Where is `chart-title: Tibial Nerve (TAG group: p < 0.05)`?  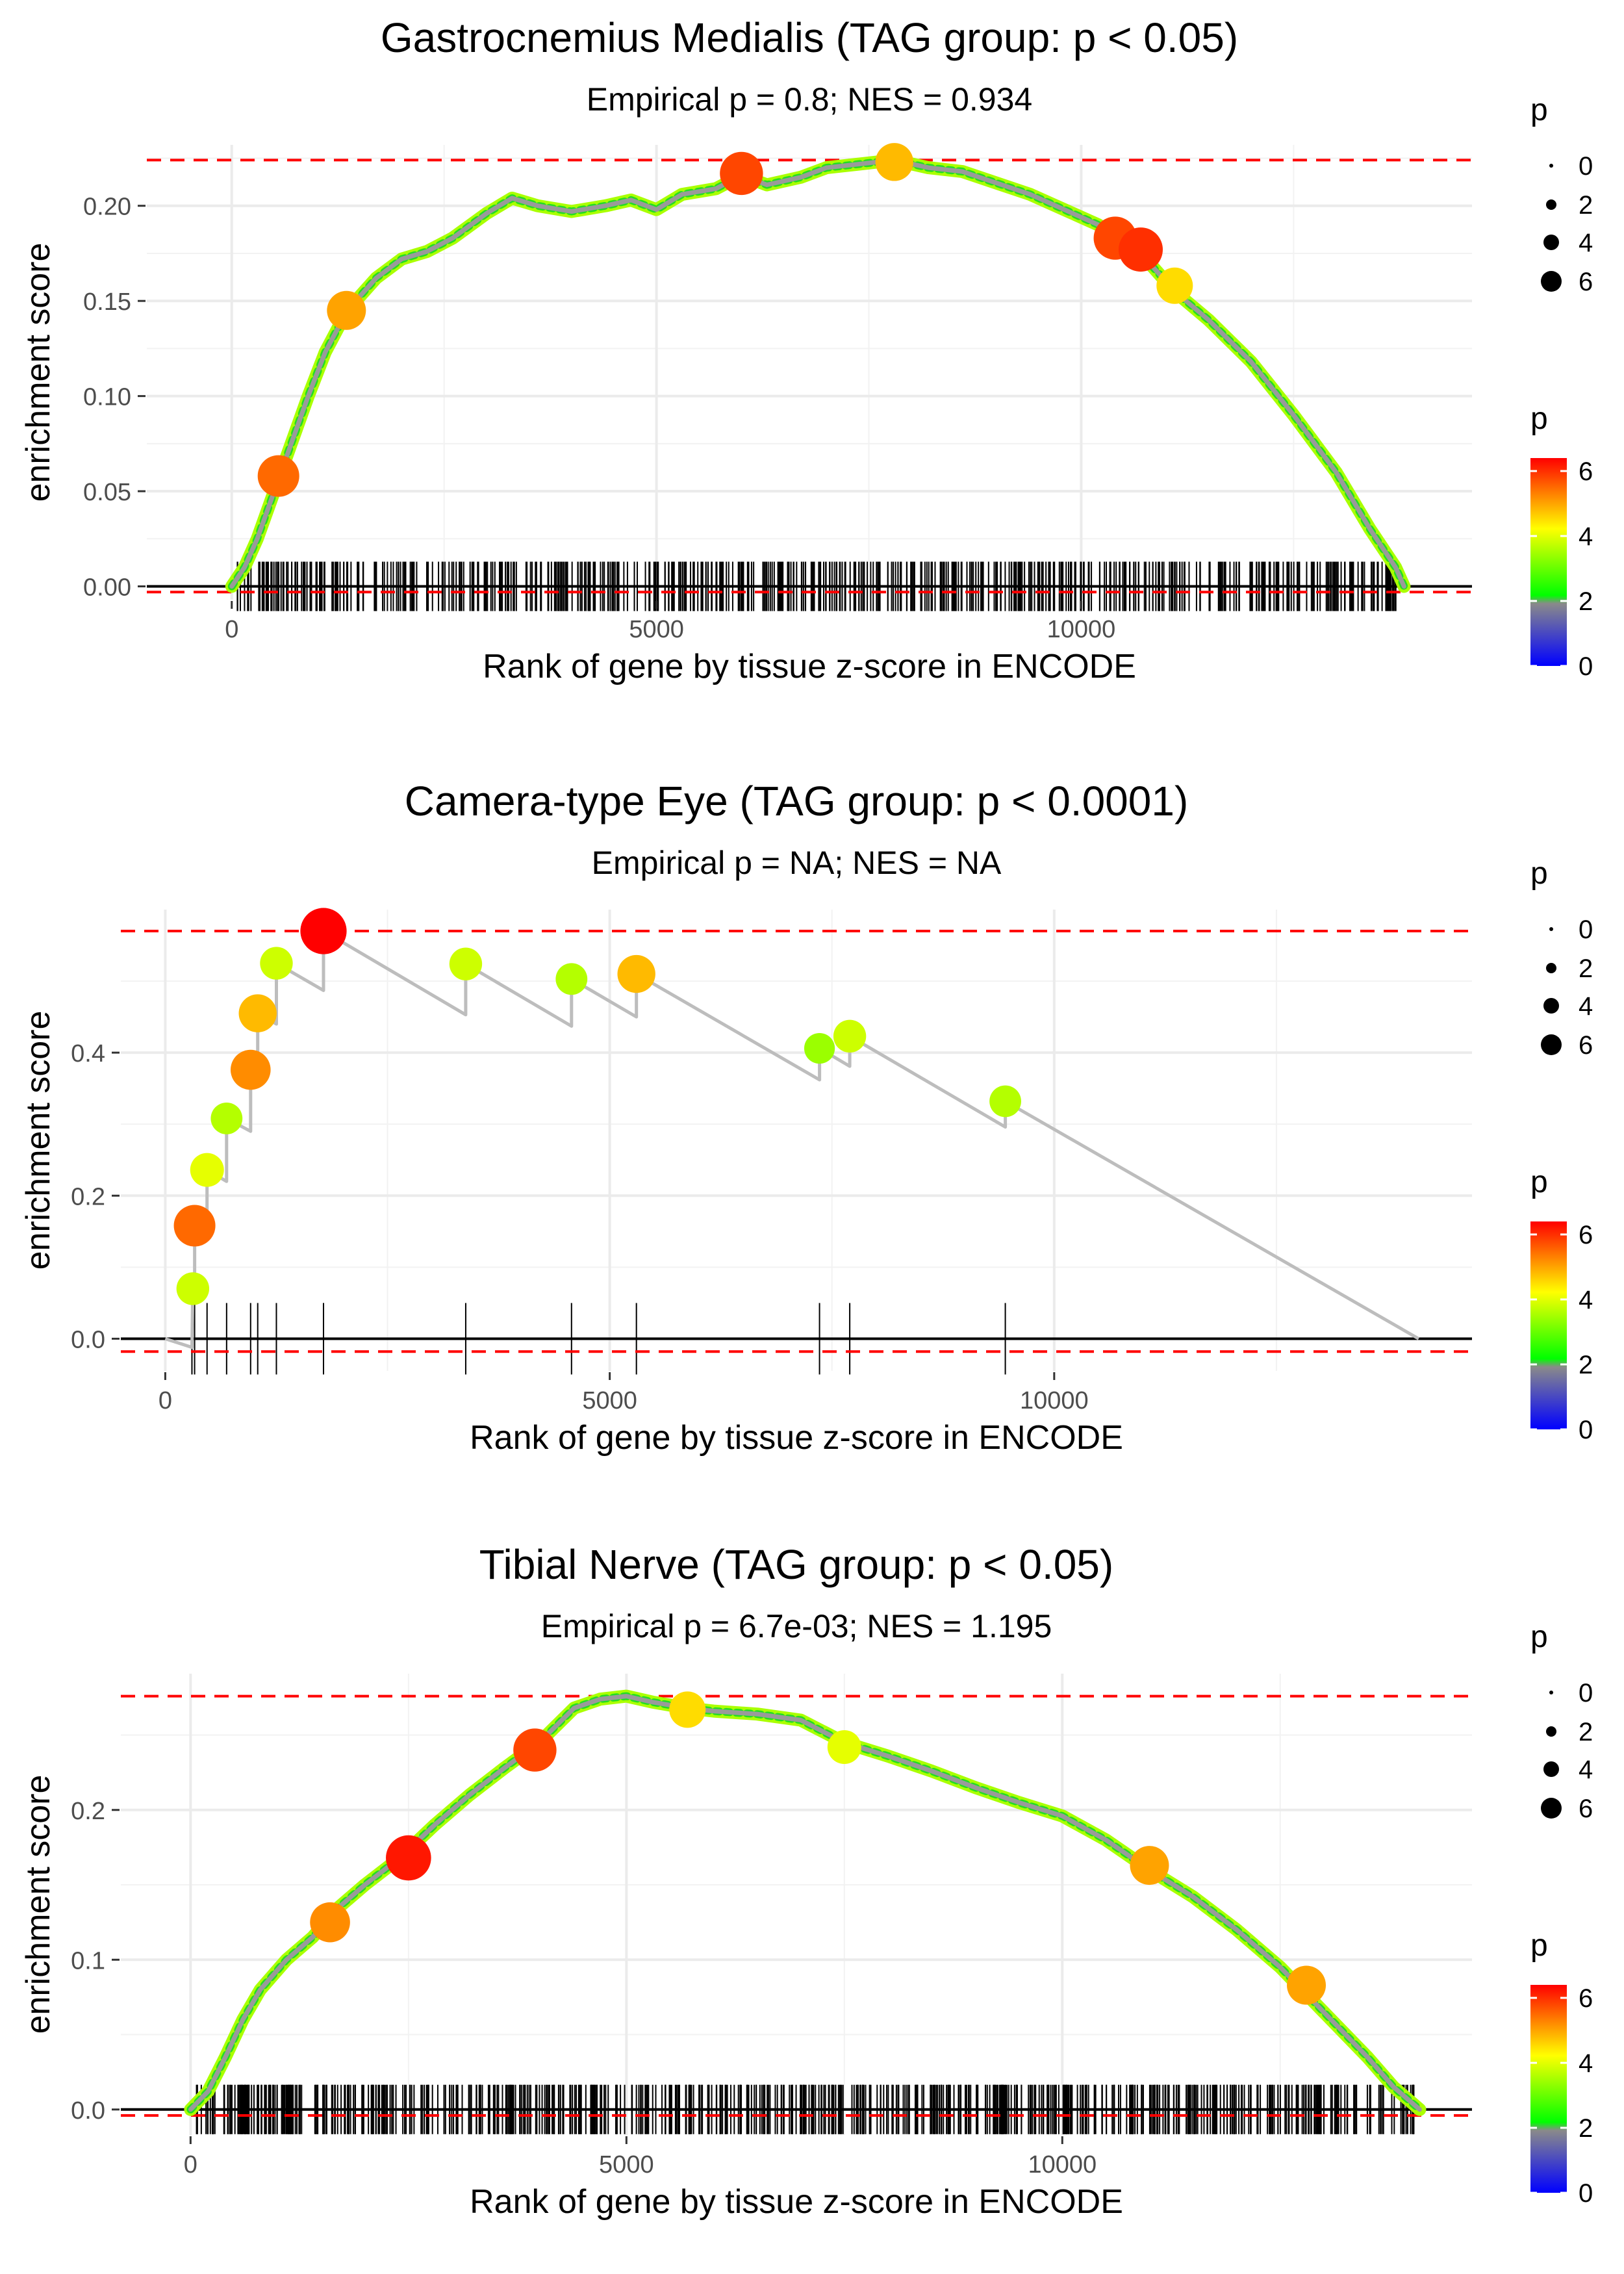 chart-title: Tibial Nerve (TAG group: p < 0.05) is located at coordinates (796, 1564).